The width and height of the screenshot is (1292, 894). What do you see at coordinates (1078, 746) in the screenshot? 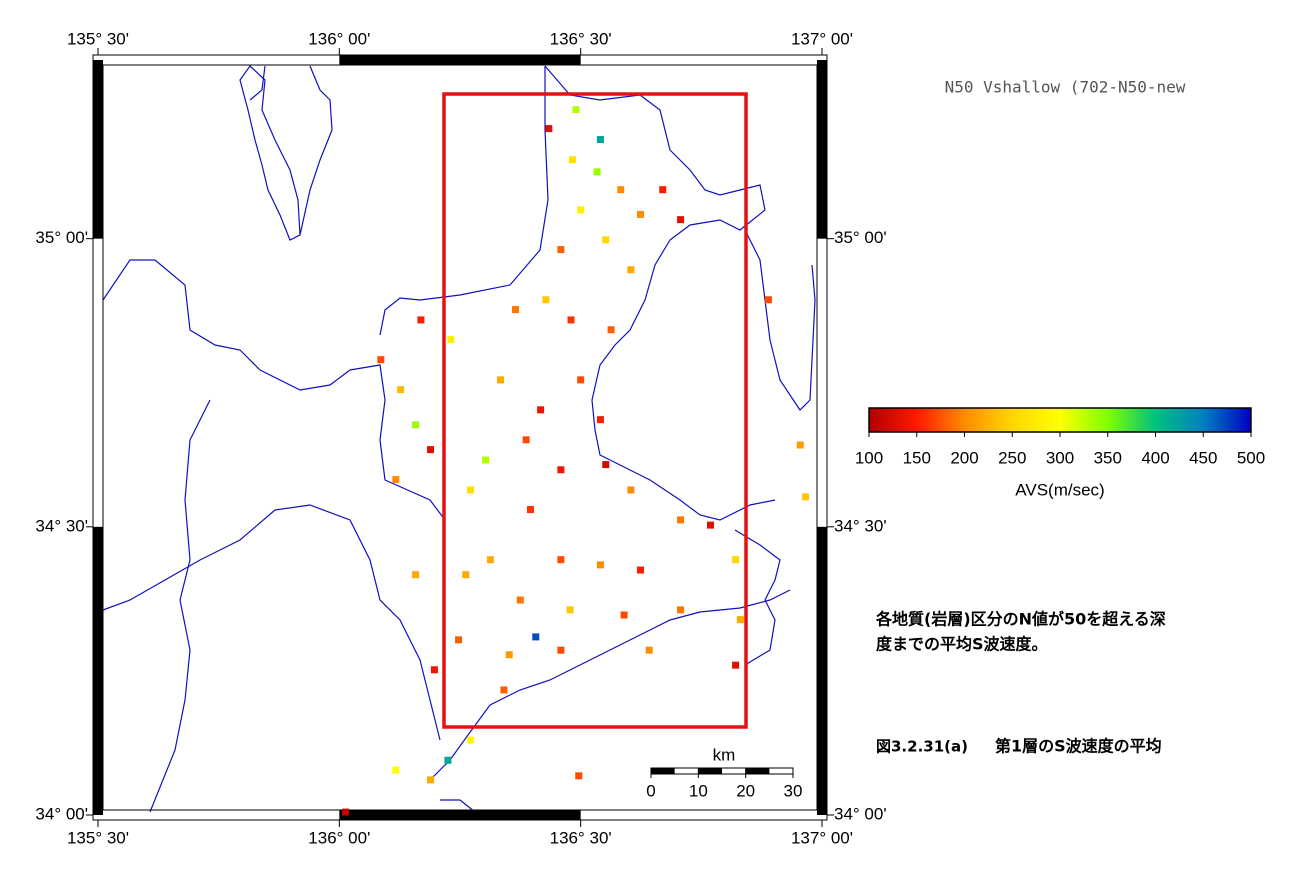
I see `caption-text: 第1層のS波速度の平均` at bounding box center [1078, 746].